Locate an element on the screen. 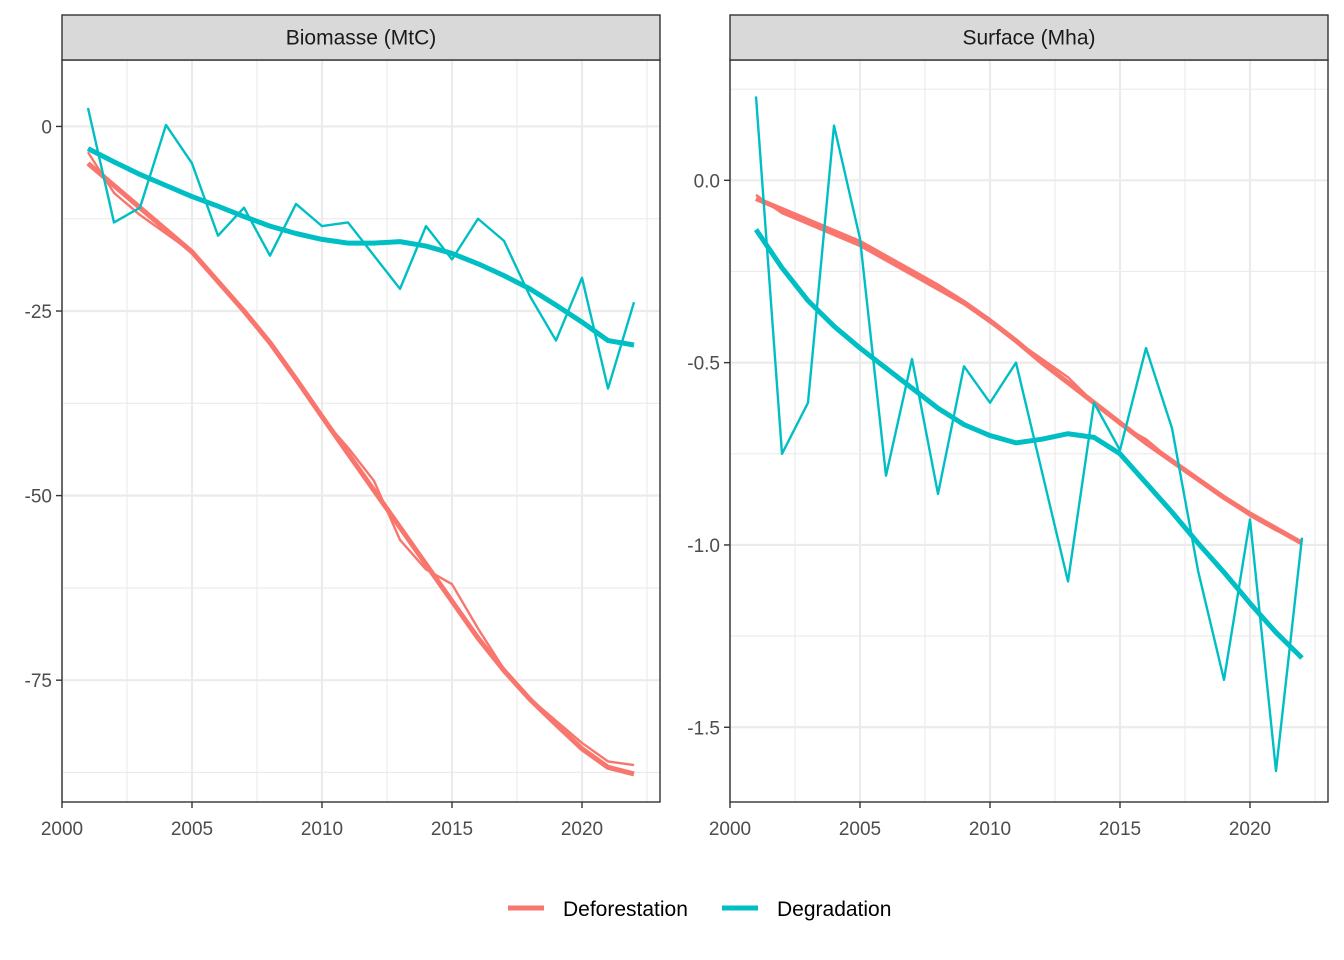  y-tick-label: -75 is located at coordinates (38, 681).